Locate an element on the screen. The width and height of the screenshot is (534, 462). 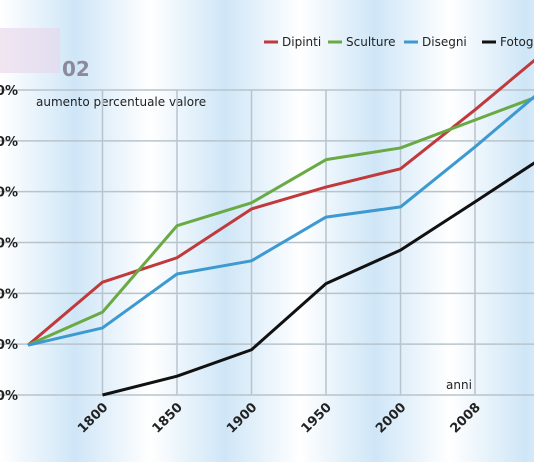
y-tick-label: 400% is located at coordinates (9, 193).